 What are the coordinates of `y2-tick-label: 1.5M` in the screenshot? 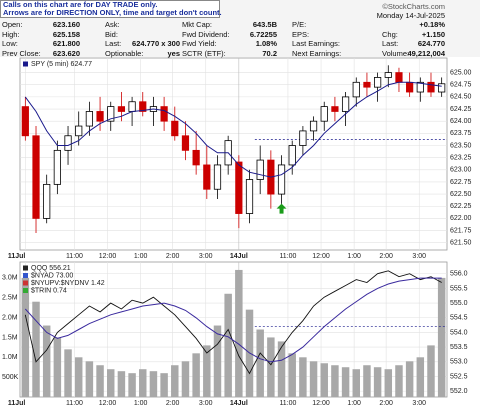 It's located at (10, 337).